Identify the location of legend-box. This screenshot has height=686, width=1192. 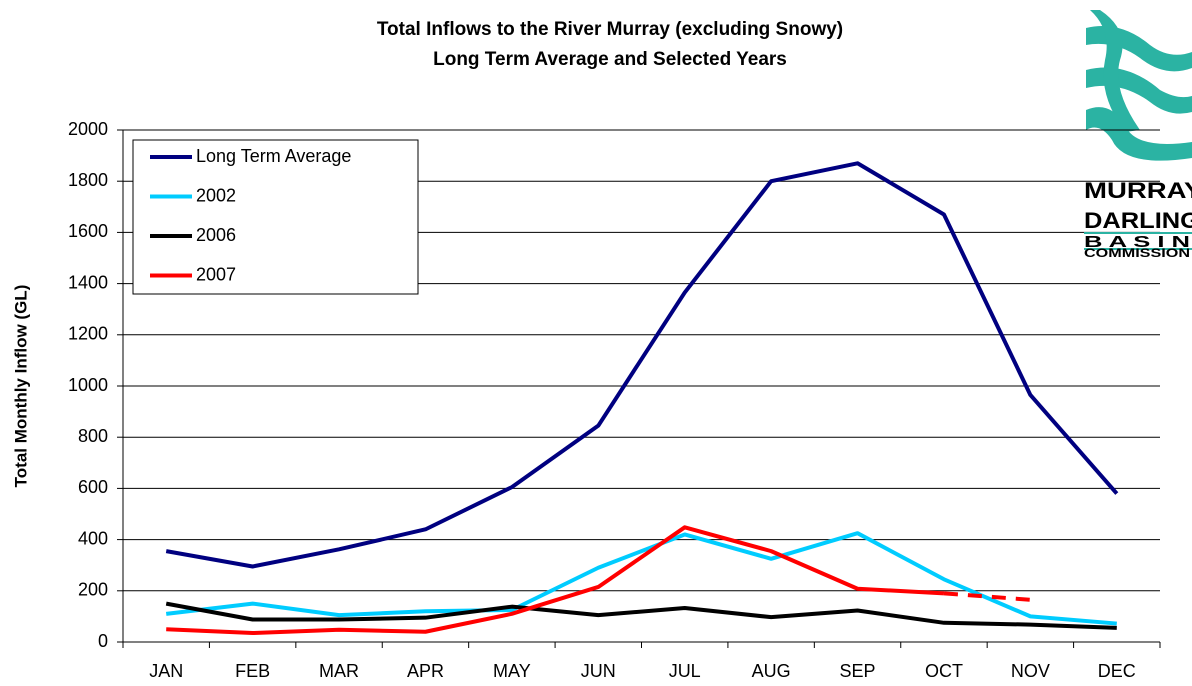
(275, 217).